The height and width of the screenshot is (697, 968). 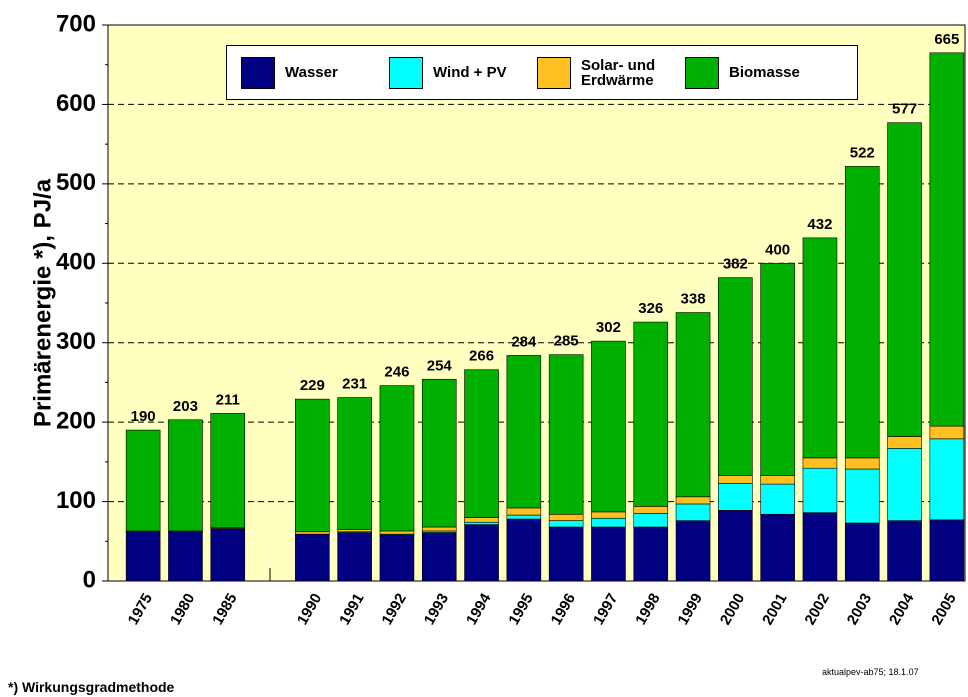 What do you see at coordinates (859, 608) in the screenshot?
I see `x-tick-label: 2003` at bounding box center [859, 608].